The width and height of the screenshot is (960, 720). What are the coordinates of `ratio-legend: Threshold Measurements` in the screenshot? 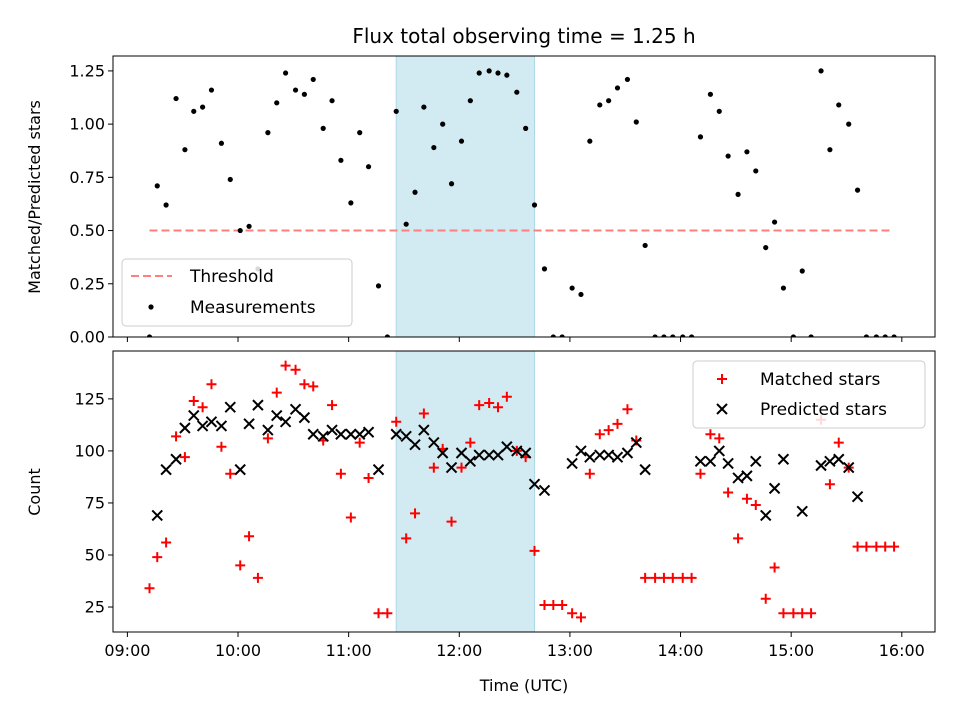 It's located at (237, 292).